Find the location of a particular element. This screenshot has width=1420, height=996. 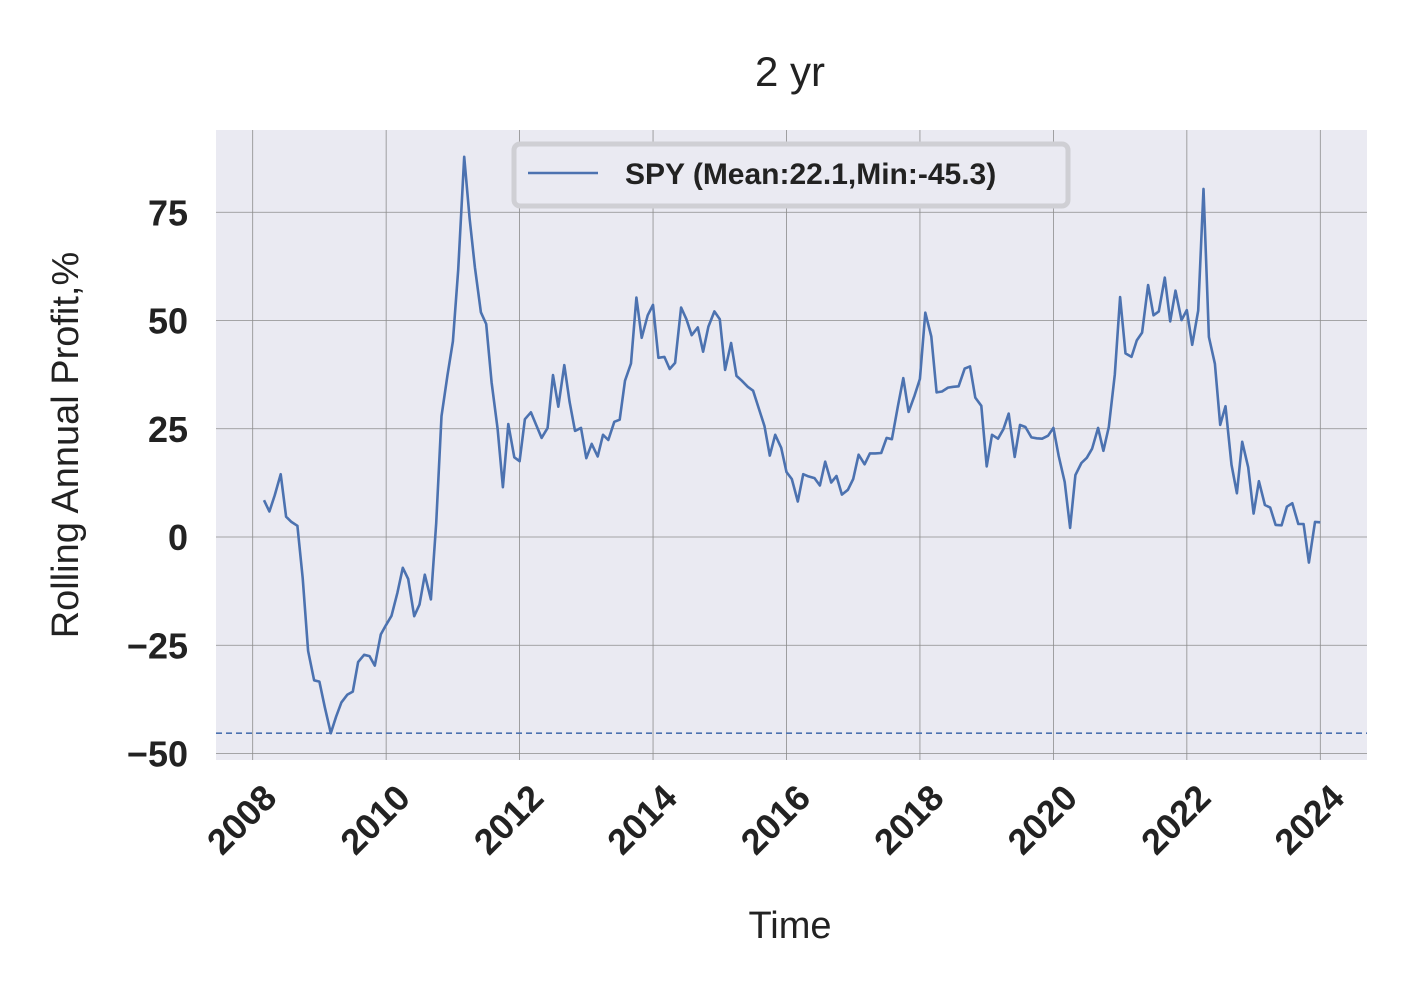

x-tick-label: 2018 is located at coordinates (909, 820).